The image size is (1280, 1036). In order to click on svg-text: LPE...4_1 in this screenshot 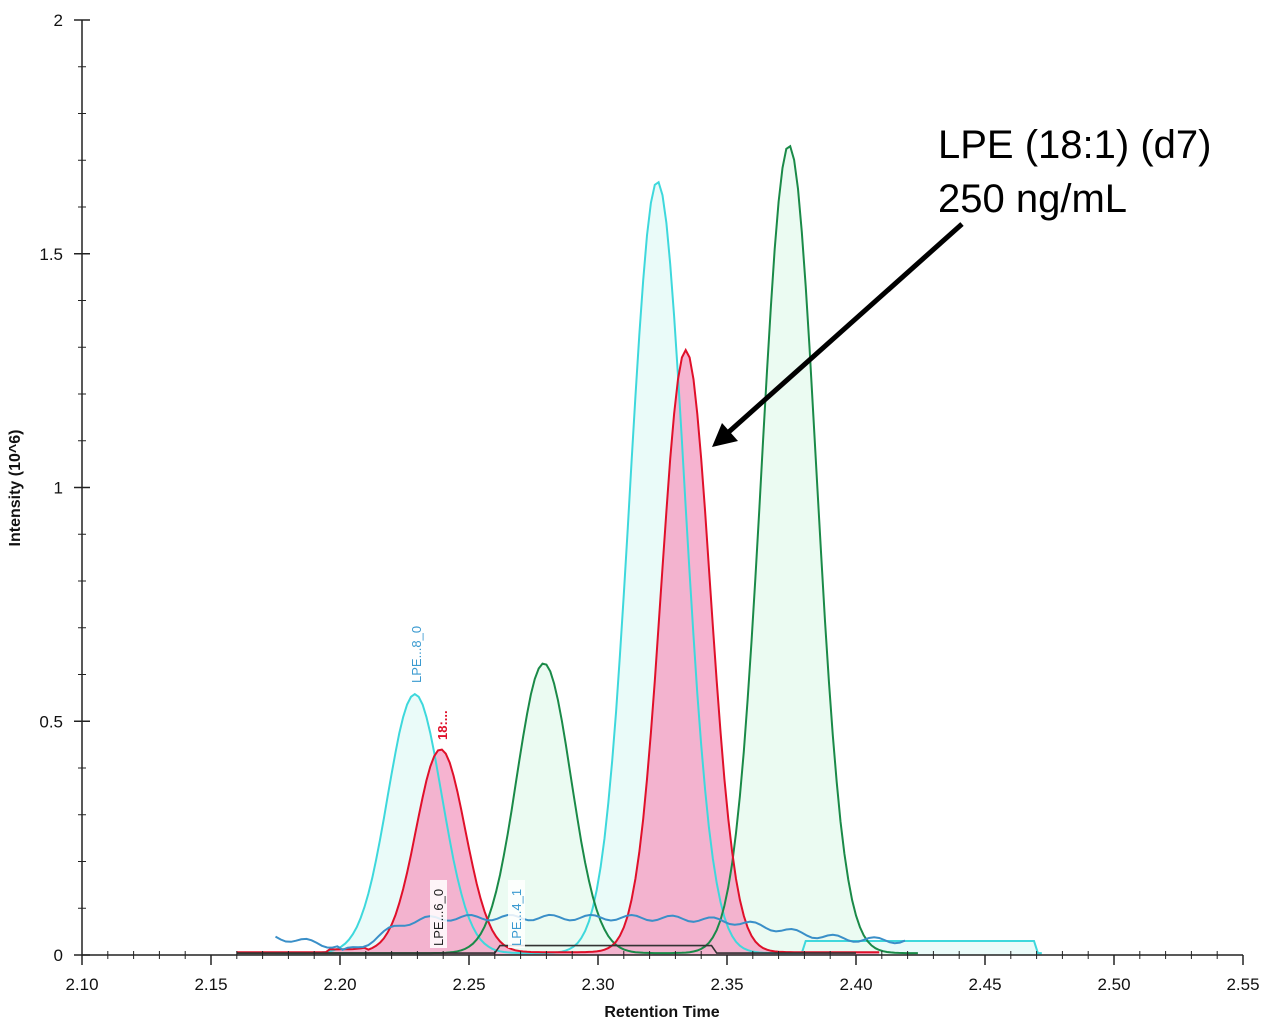, I will do `click(516, 917)`.